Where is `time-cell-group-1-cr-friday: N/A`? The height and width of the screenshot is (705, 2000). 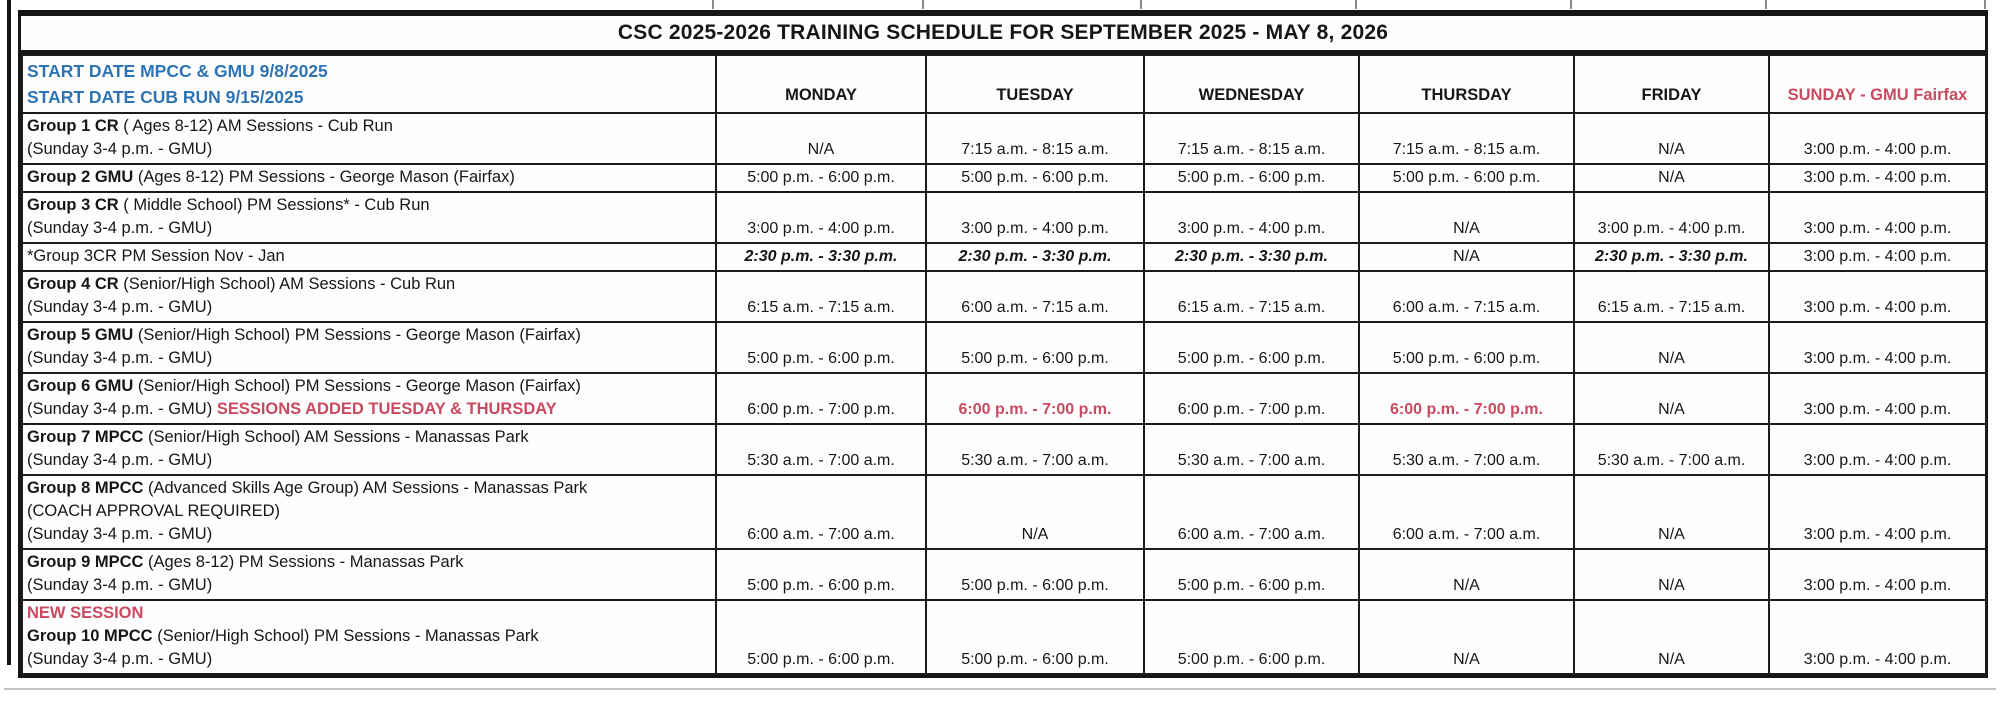 time-cell-group-1-cr-friday: N/A is located at coordinates (1671, 138).